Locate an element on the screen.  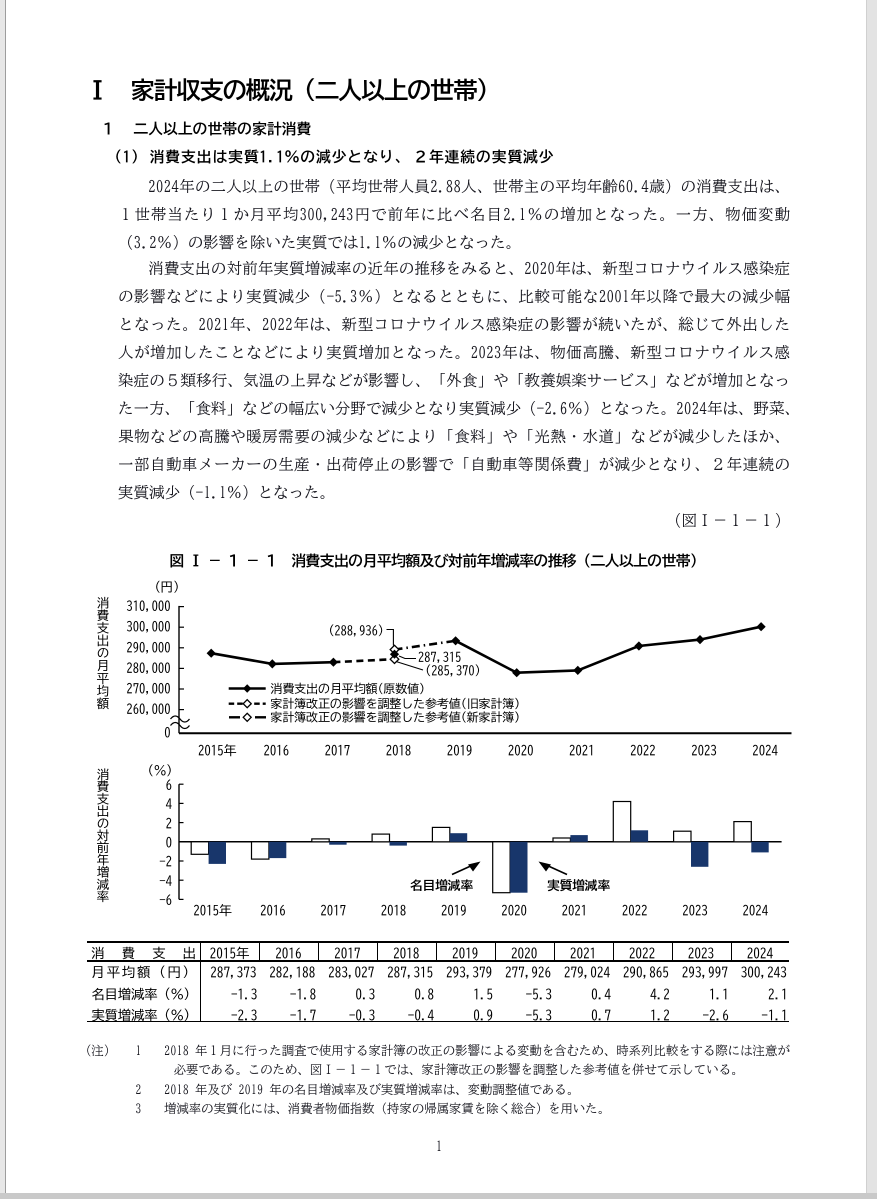
svg-text: (円) is located at coordinates (166, 587).